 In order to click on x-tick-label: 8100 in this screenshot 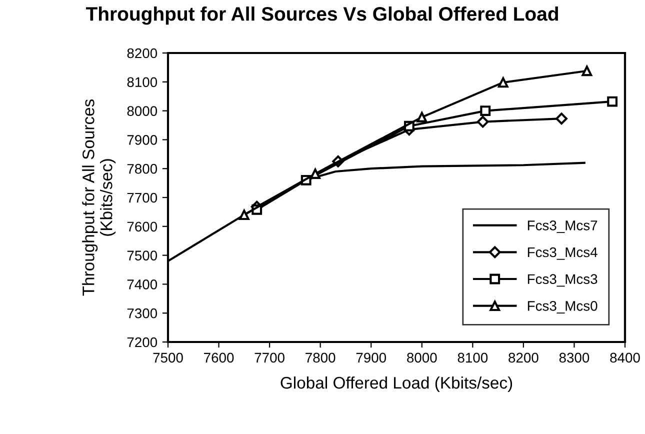, I will do `click(473, 357)`.